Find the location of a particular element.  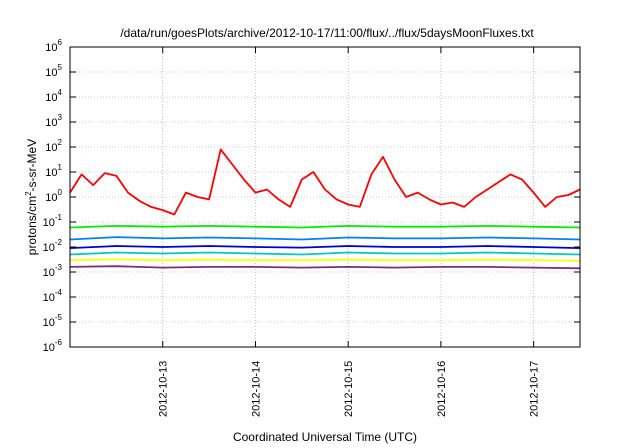

y-tick-label: 10⁻⁴ is located at coordinates (53, 296).